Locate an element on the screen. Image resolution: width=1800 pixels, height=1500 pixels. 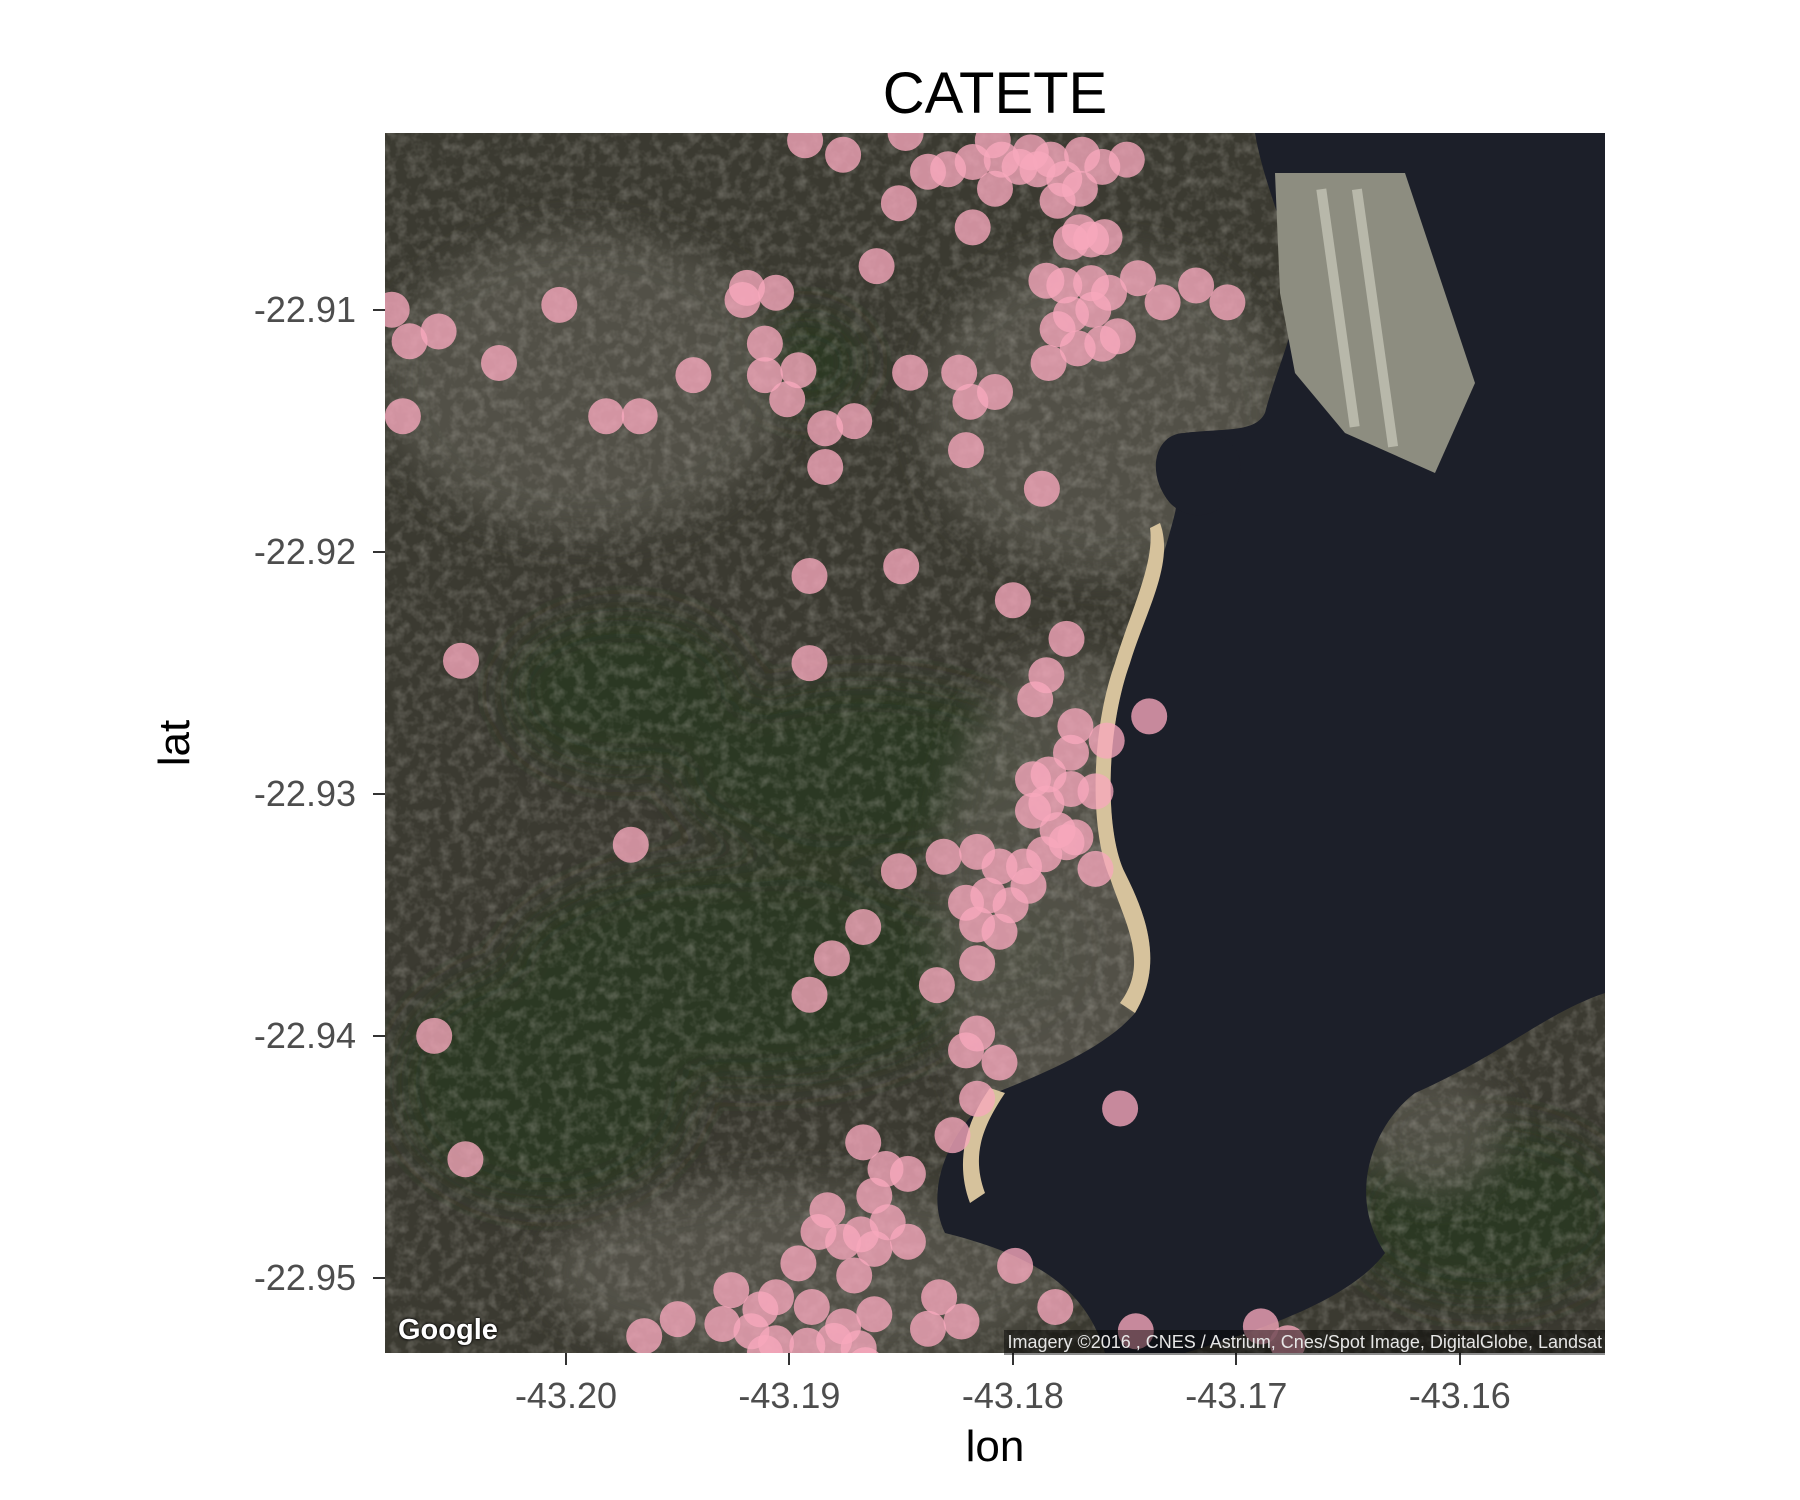
y-tick-label: -22.95 is located at coordinates (304, 1277).